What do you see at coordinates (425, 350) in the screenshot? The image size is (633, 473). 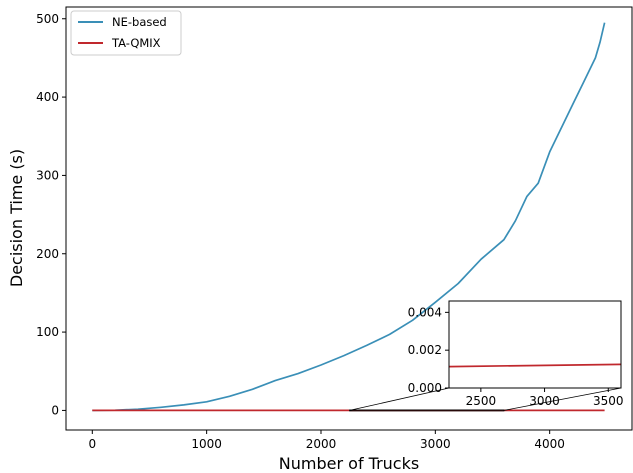 I see `inset-y-tick-label: 0.002` at bounding box center [425, 350].